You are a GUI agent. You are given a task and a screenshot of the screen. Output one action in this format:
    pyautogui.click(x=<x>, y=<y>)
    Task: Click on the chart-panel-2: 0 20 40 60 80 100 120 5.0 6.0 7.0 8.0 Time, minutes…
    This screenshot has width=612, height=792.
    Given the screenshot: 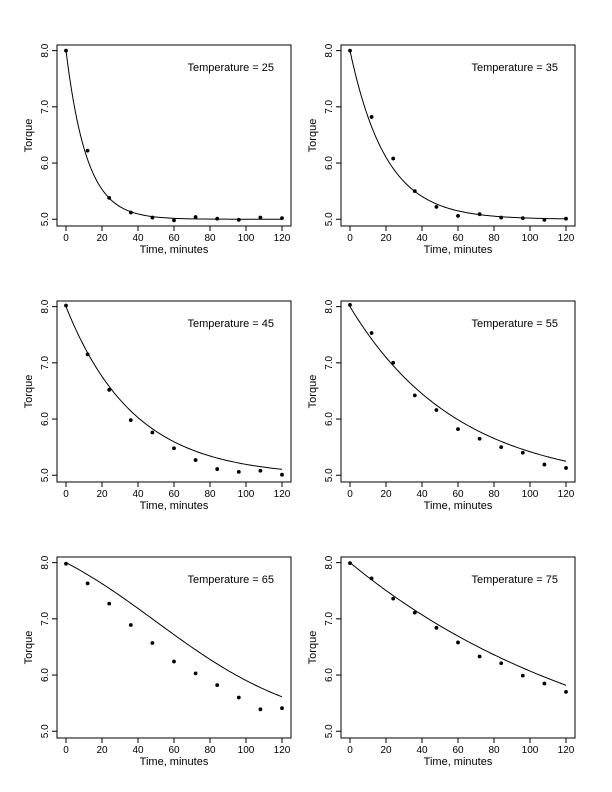 What is the action you would take?
    pyautogui.click(x=441, y=149)
    